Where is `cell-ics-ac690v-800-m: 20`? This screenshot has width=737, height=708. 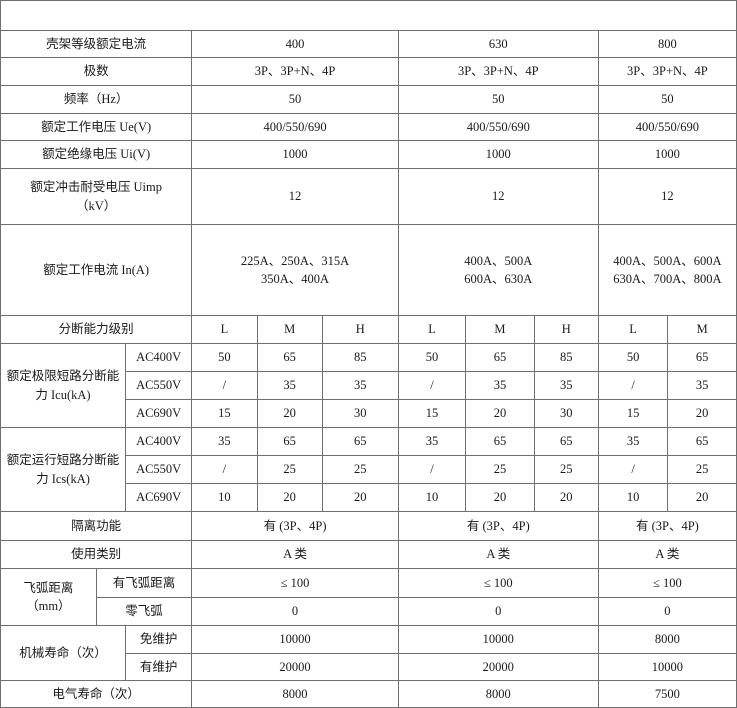
cell-ics-ac690v-800-m: 20 is located at coordinates (702, 497).